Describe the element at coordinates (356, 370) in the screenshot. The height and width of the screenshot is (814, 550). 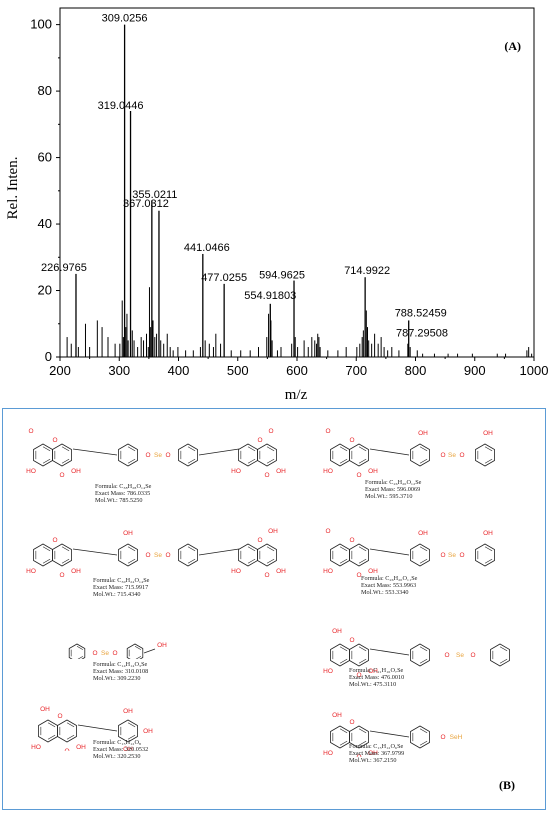
I see `x-tick-label: 700` at that location.